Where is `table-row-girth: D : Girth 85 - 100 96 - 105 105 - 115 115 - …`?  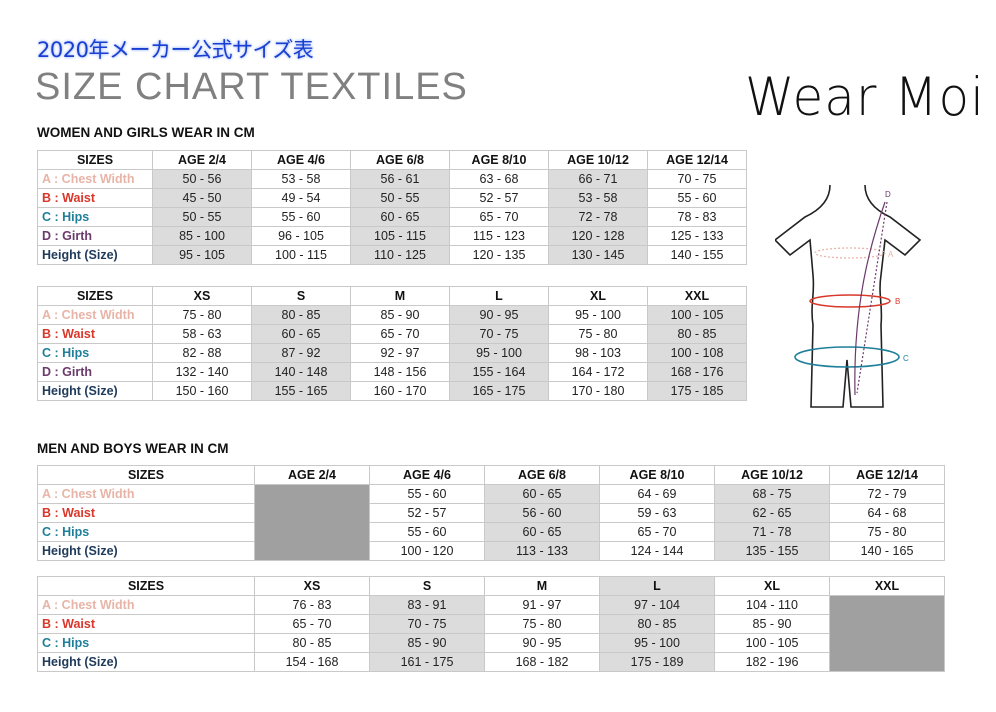 table-row-girth: D : Girth 85 - 100 96 - 105 105 - 115 115 - … is located at coordinates (392, 236).